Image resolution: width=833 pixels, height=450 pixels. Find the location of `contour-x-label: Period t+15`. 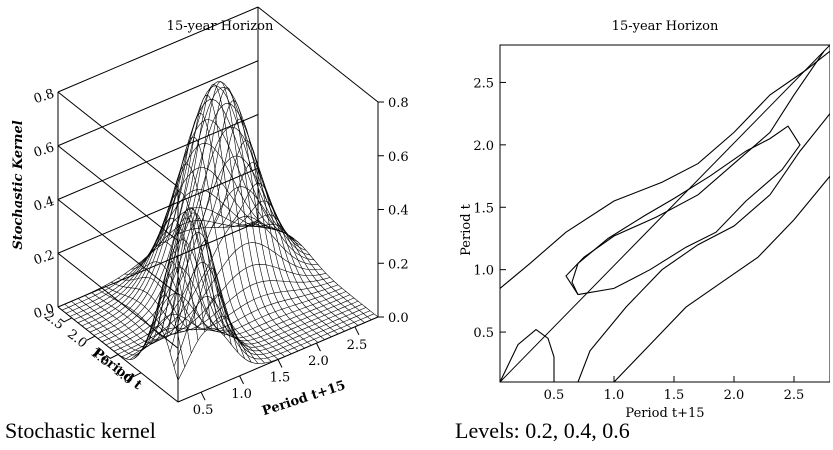

contour-x-label: Period t+15 is located at coordinates (664, 413).